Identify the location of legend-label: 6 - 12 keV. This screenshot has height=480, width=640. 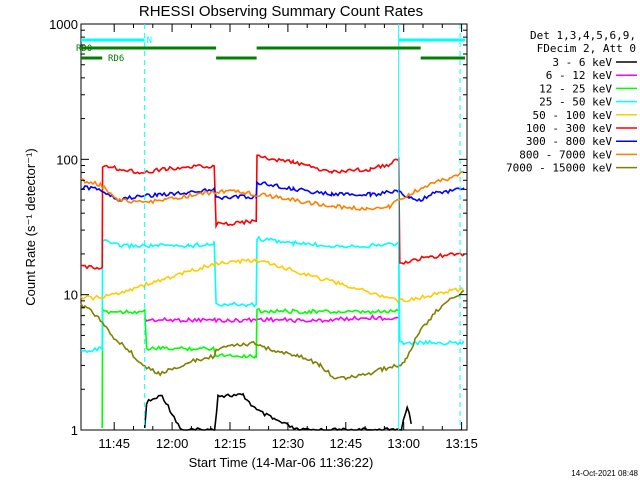
(579, 75).